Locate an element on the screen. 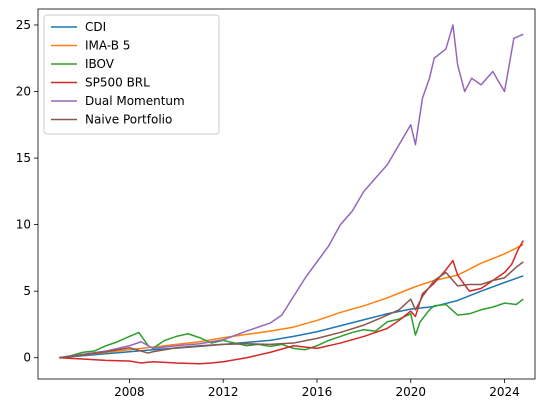 The image size is (543, 413). legend-label-4: Dual Momentum is located at coordinates (135, 101).